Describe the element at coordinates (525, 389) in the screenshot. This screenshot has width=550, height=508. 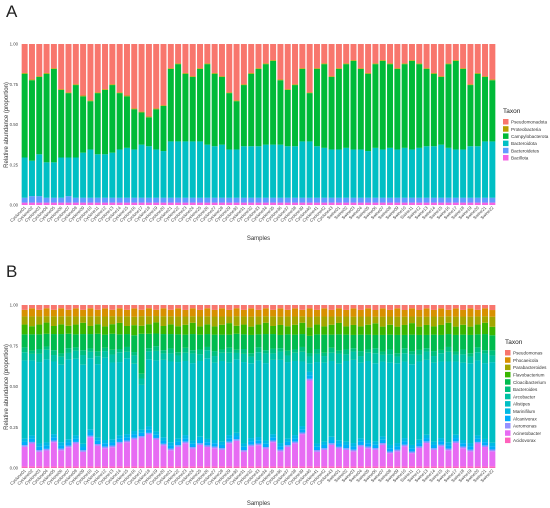
I see `legend-label-b: Bacteroides` at that location.